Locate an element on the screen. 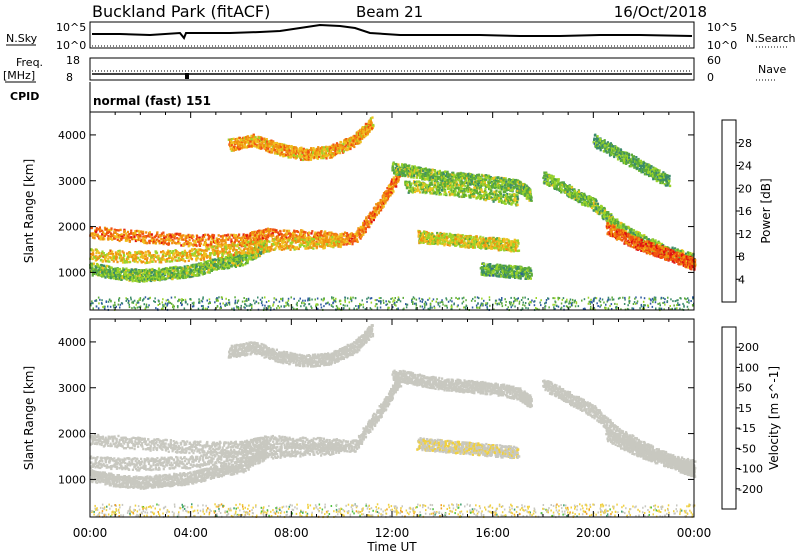  date-title: 16/Oct/2018 is located at coordinates (660, 12).